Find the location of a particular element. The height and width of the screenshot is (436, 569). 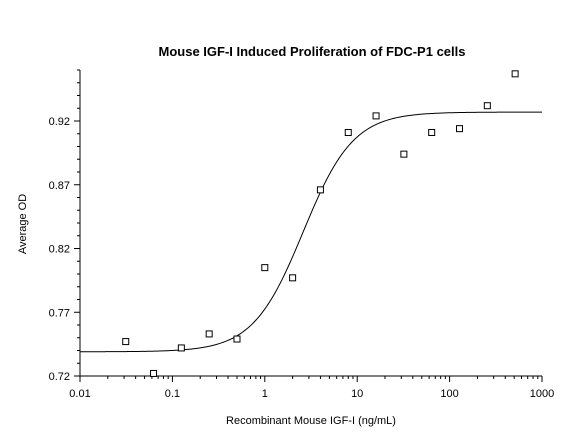

x-tick-label: 10 is located at coordinates (357, 394).